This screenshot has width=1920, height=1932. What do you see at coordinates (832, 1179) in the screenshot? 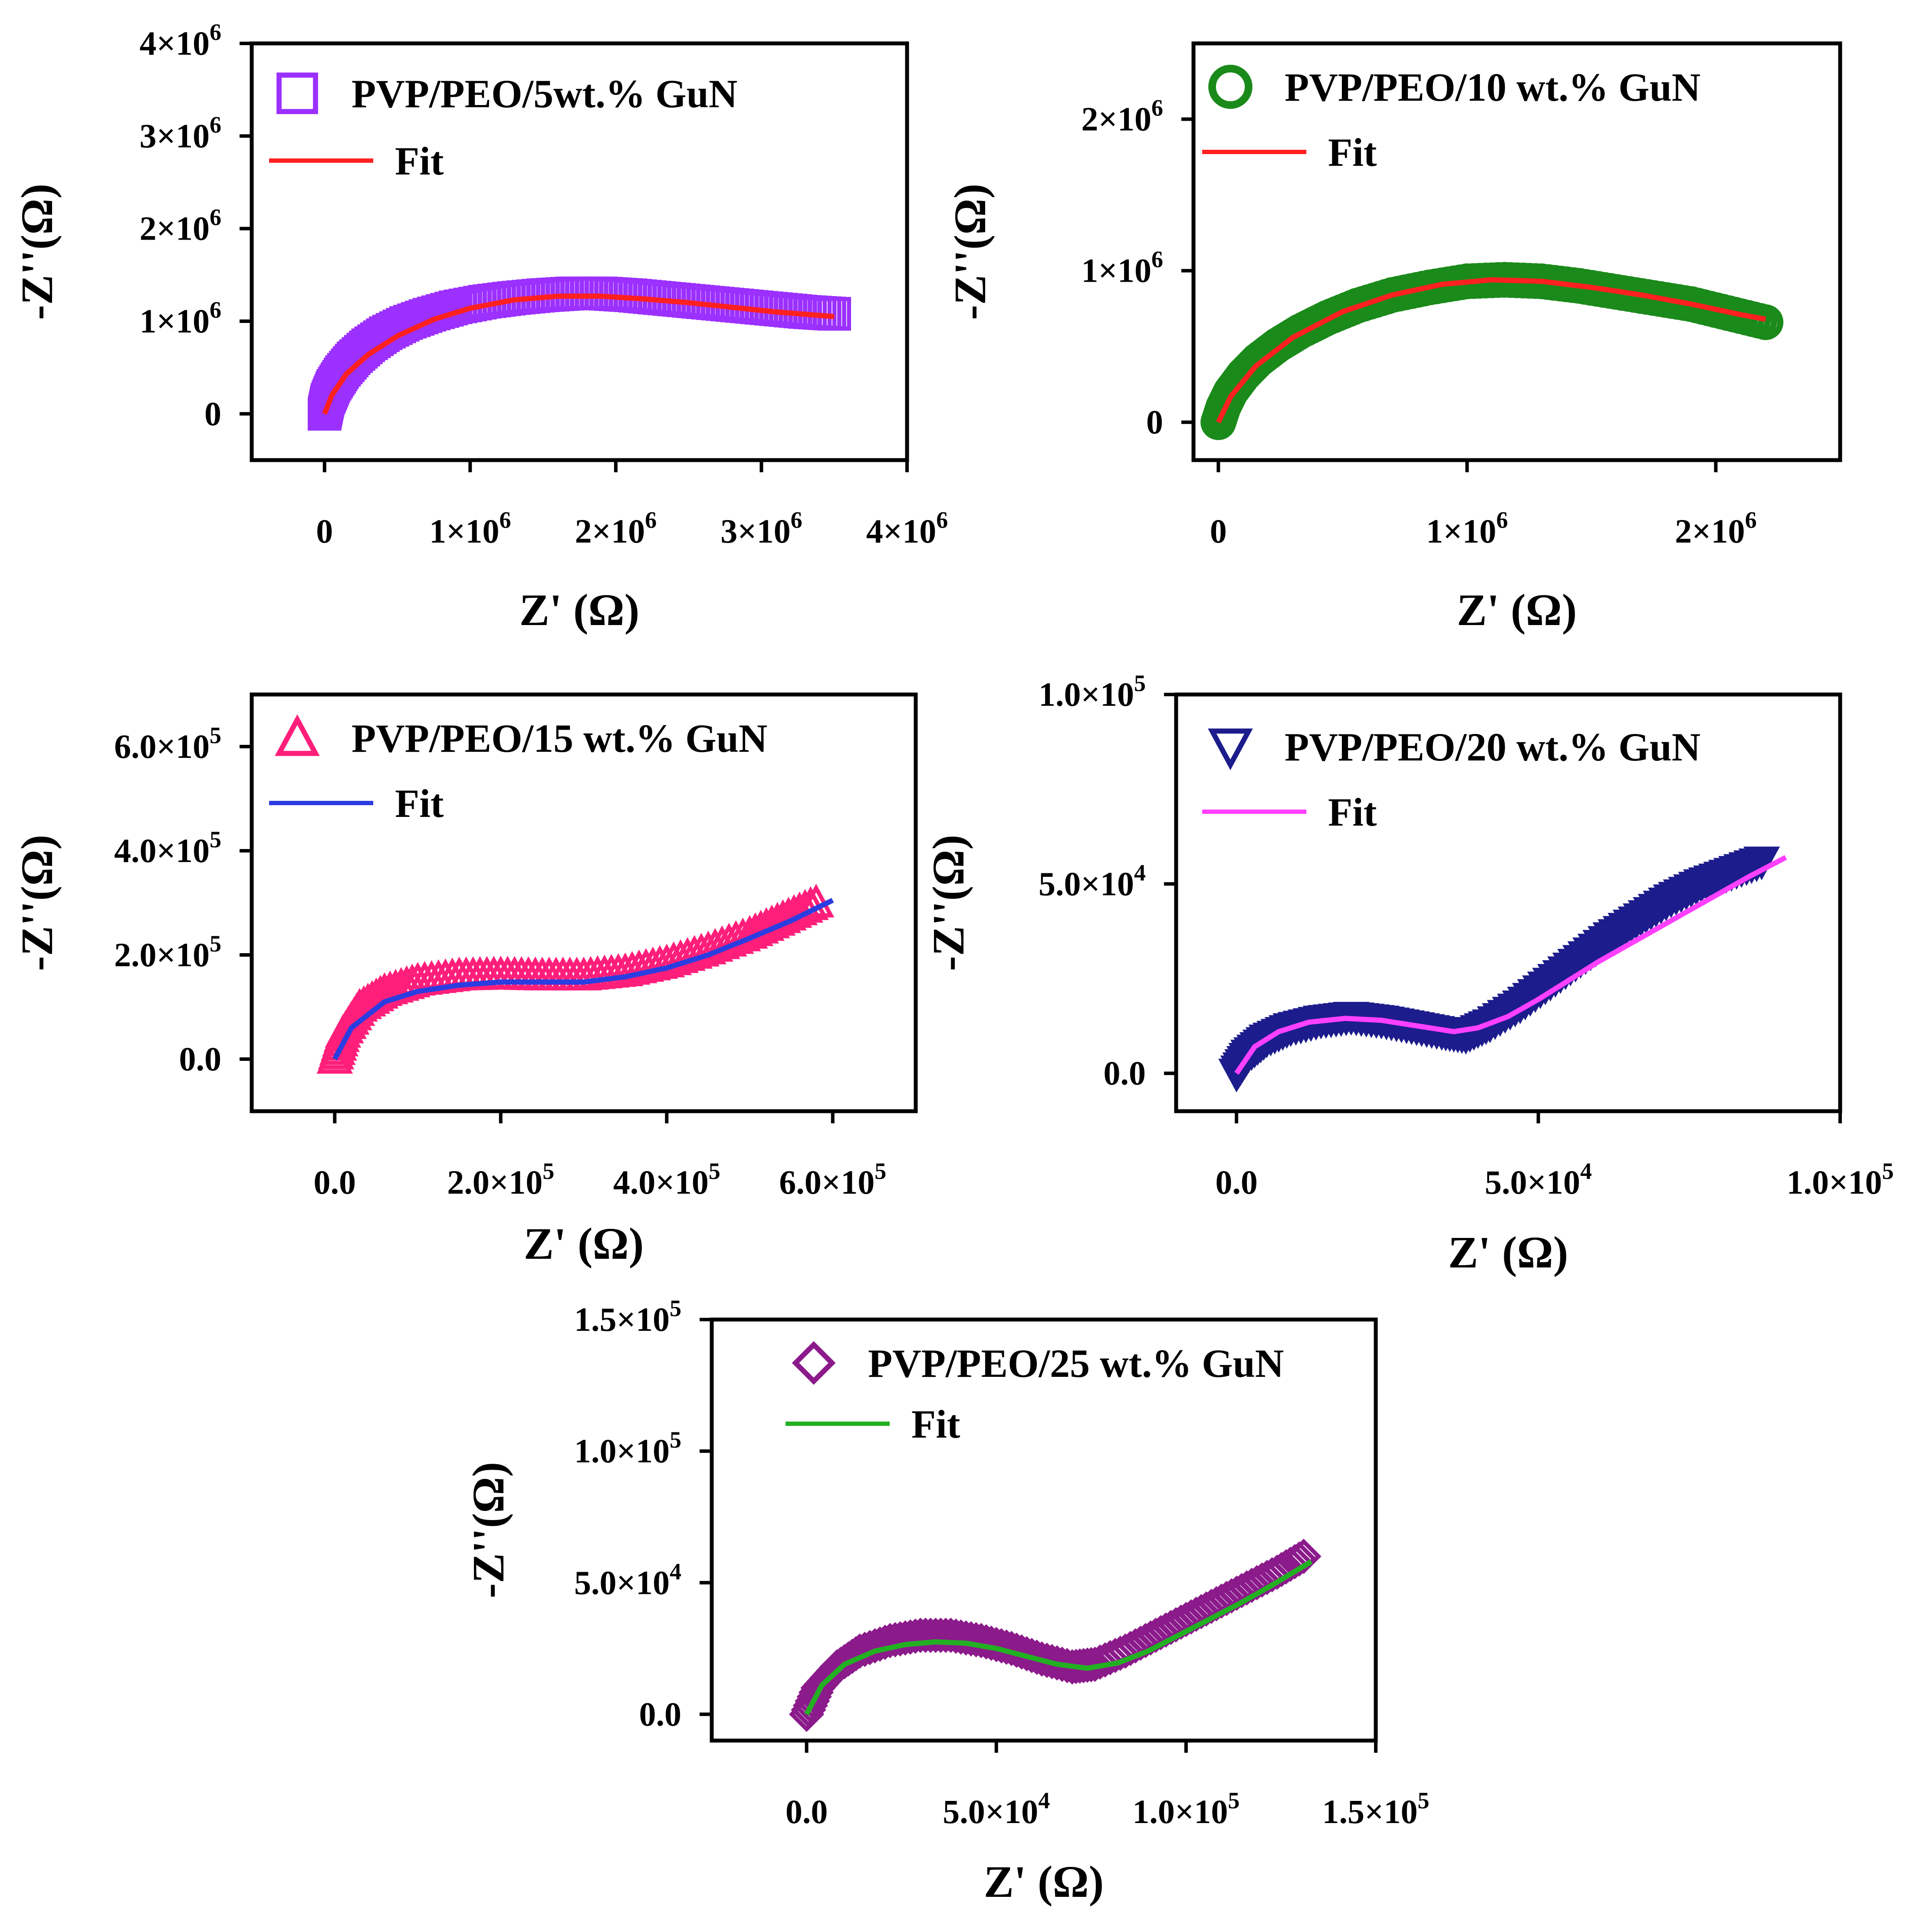
I see `x-tick-label-3: 6.0×10⁵` at bounding box center [832, 1179].